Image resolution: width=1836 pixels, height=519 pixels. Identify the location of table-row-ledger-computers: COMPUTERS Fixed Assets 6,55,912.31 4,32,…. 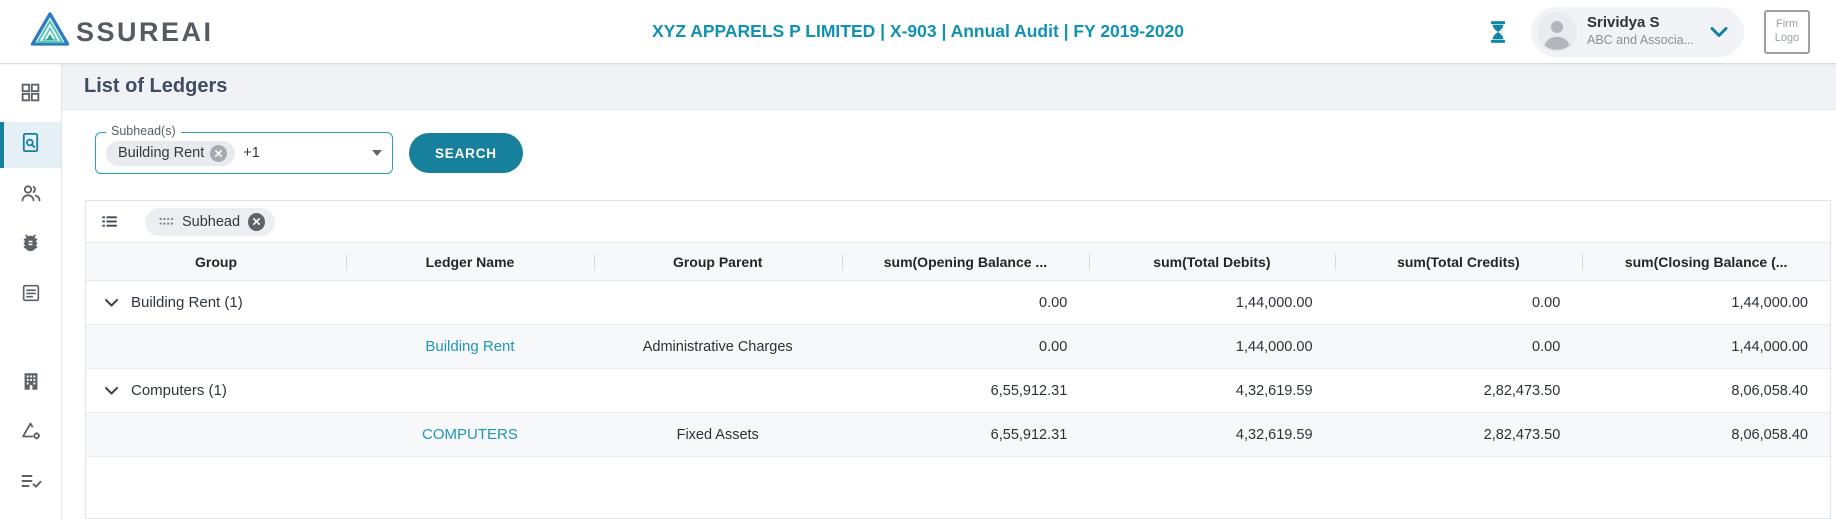
(958, 435).